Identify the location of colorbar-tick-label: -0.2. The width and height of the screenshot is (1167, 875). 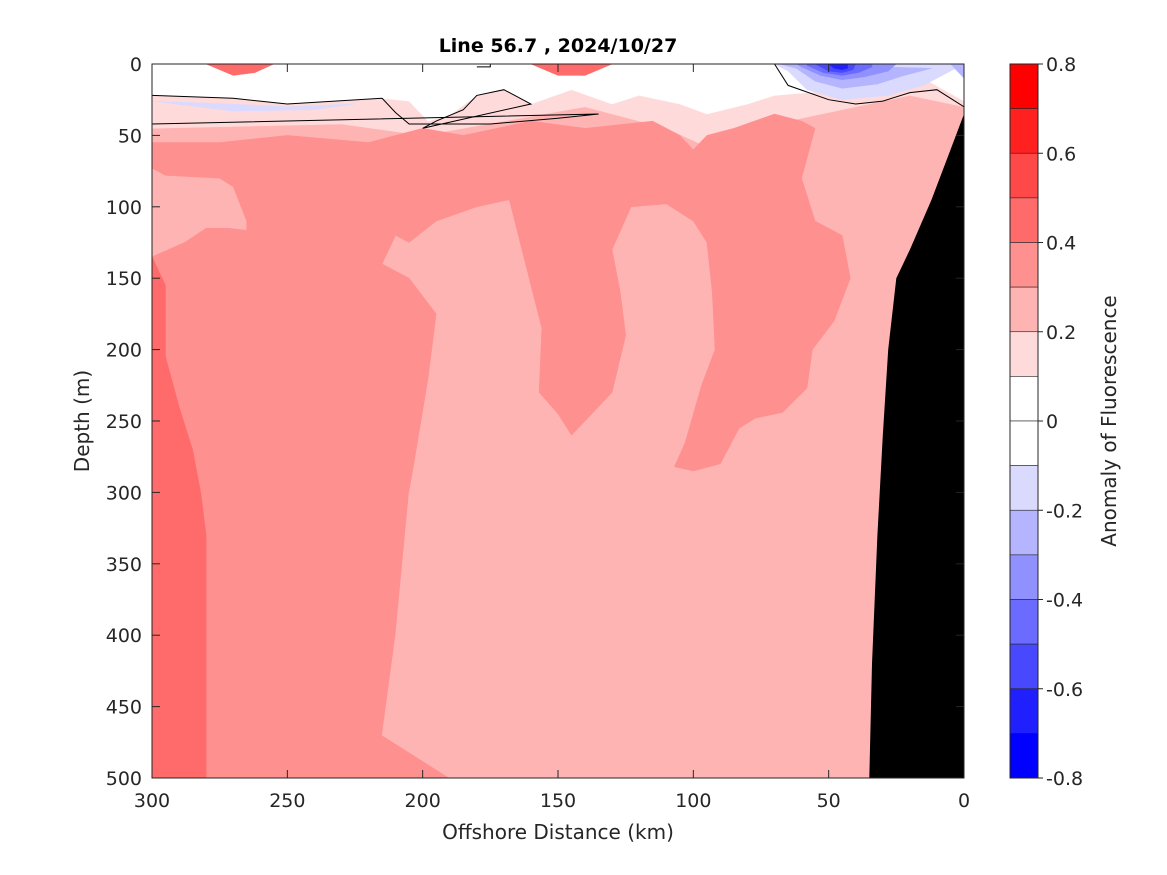
(1064, 511).